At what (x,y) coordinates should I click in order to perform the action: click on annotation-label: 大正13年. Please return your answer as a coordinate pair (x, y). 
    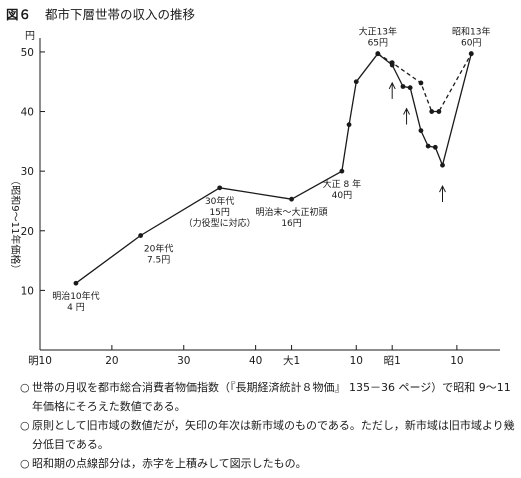
    Looking at the image, I should click on (378, 32).